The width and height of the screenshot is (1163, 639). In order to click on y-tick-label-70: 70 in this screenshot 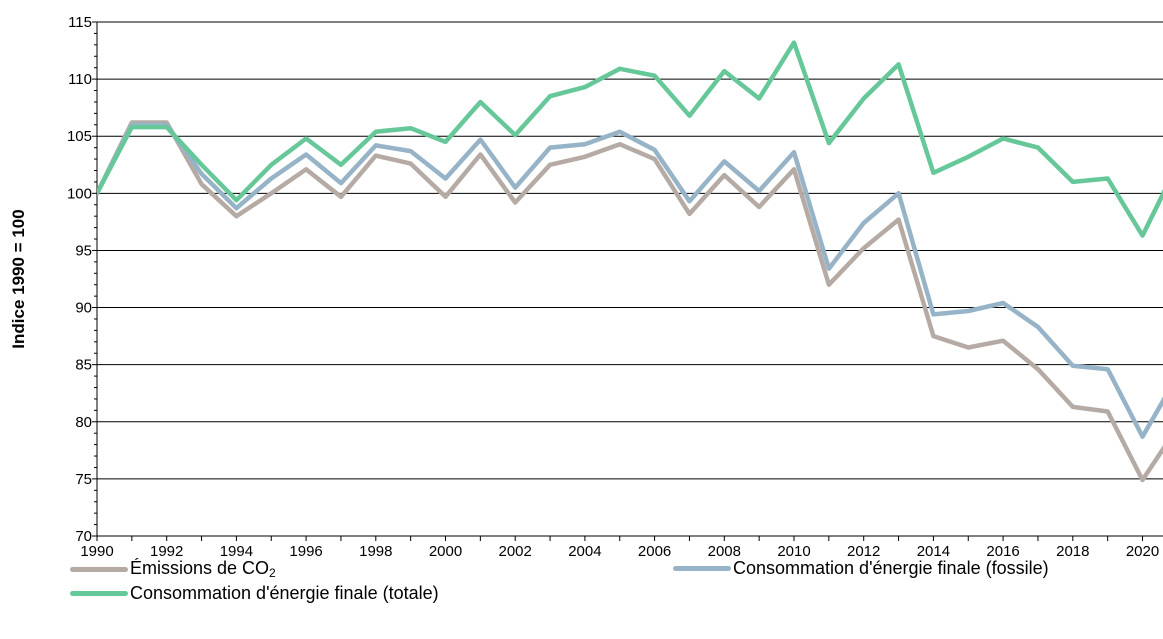, I will do `click(83, 536)`.